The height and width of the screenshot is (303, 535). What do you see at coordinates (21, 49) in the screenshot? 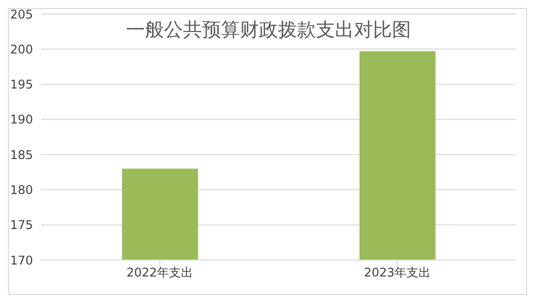
I see `y-tick-label: 200` at bounding box center [21, 49].